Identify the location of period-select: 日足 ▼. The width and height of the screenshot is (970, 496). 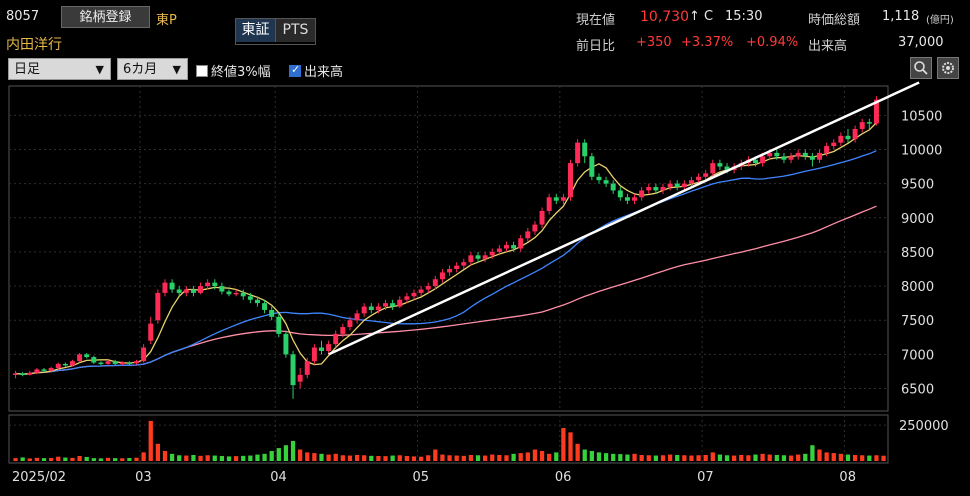
(59, 69).